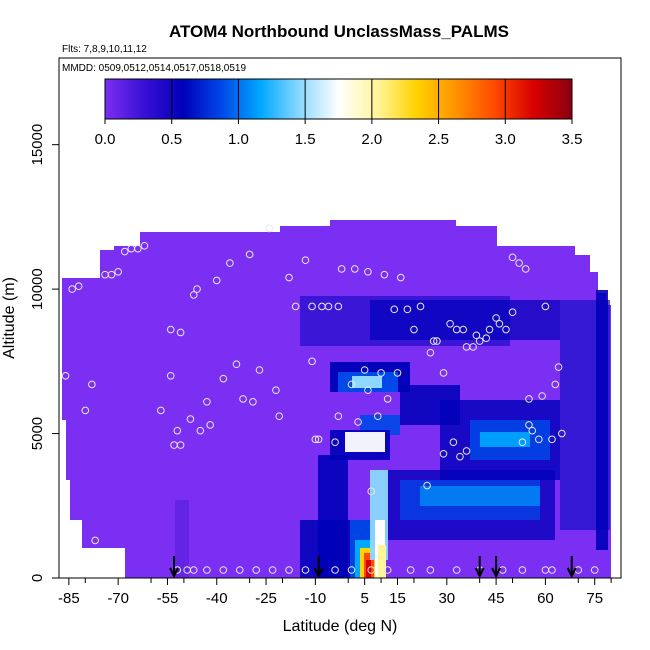 The width and height of the screenshot is (650, 650). I want to click on x-tick-label: -10, so click(316, 598).